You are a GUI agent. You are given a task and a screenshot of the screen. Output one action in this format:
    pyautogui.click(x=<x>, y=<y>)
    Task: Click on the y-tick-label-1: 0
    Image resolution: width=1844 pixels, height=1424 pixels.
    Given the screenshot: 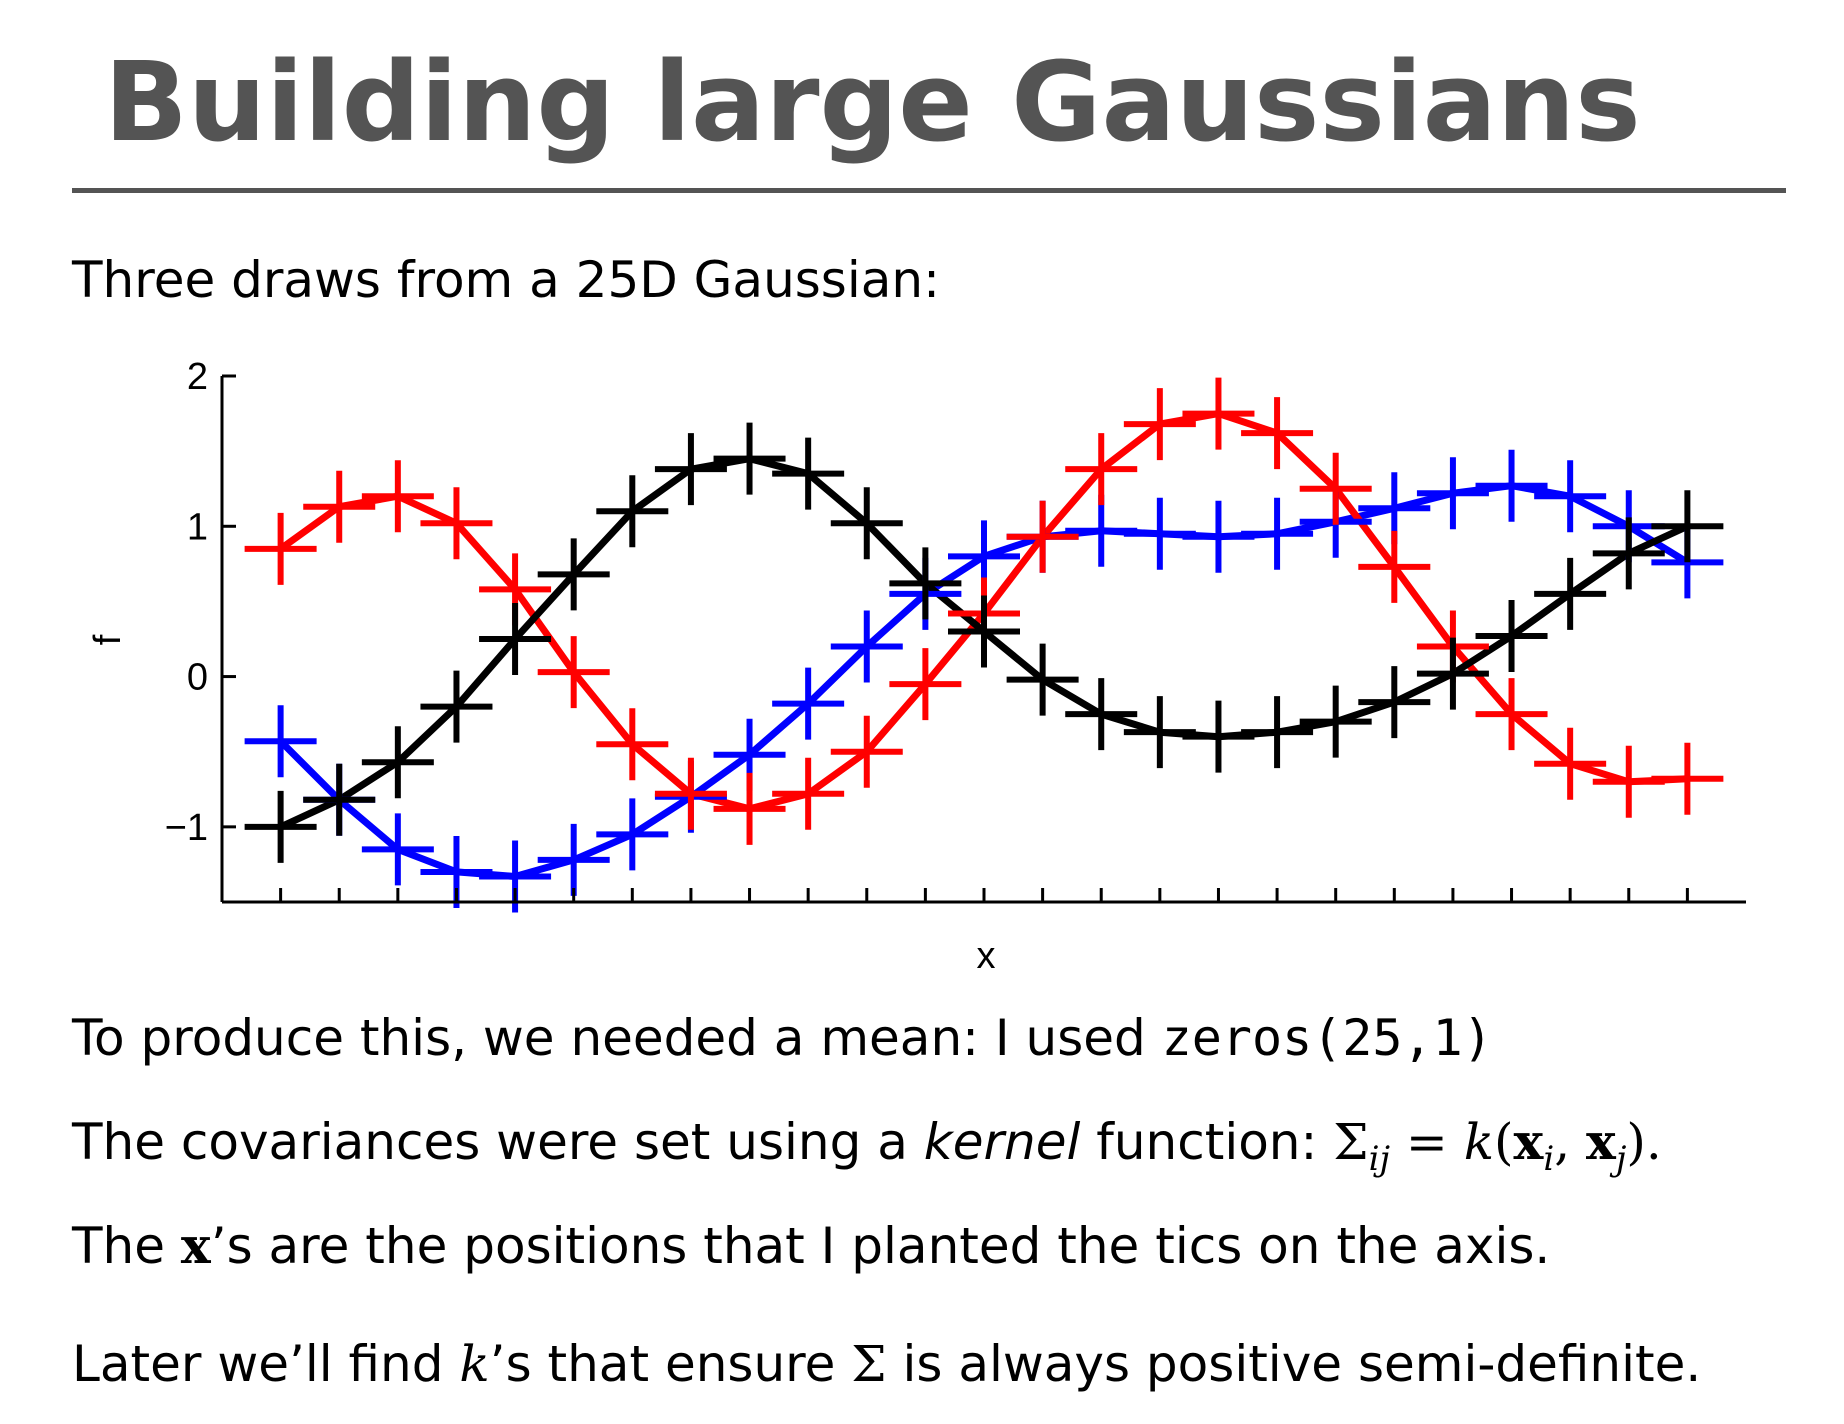 What is the action you would take?
    pyautogui.click(x=197, y=678)
    